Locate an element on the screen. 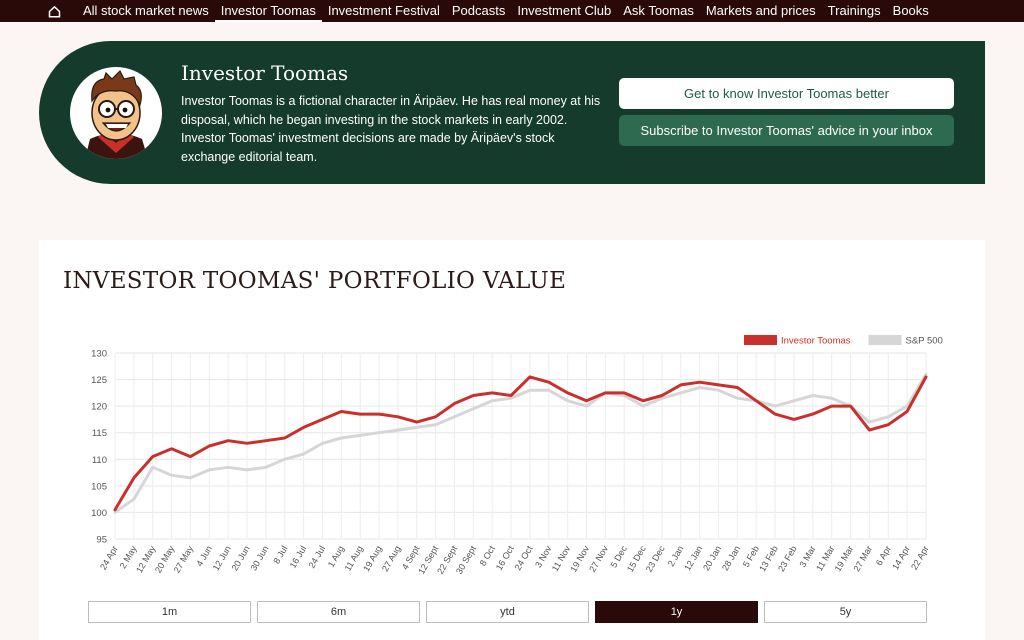  x-tick-label: 27 Mar is located at coordinates (862, 558).